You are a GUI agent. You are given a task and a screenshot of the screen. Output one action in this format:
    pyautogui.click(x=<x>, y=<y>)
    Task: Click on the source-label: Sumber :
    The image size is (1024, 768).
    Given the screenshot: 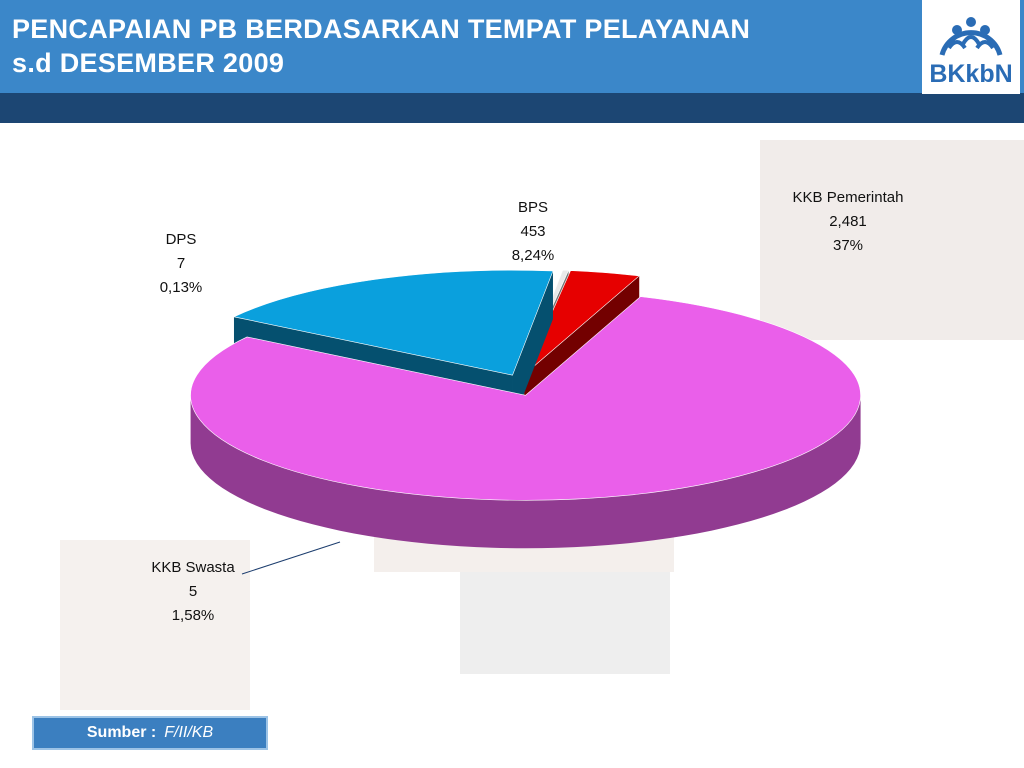 What is the action you would take?
    pyautogui.click(x=121, y=732)
    